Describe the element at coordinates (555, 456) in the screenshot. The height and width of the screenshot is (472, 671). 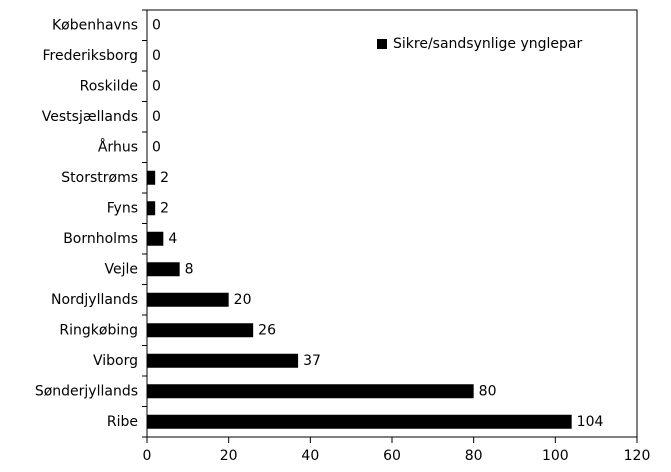
I see `x-tick-label: 100` at that location.